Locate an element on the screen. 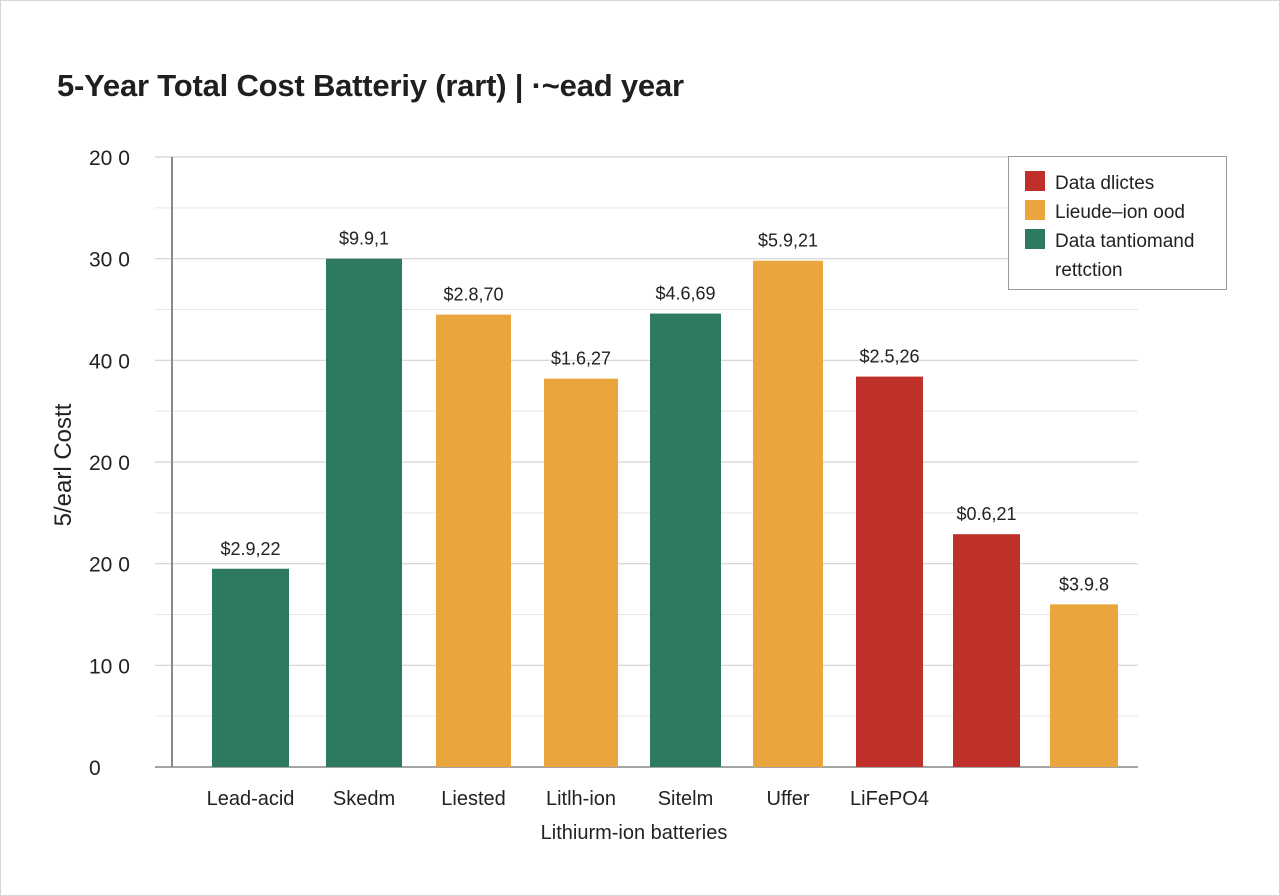  y-tick-label: 30 0 is located at coordinates (109, 260).